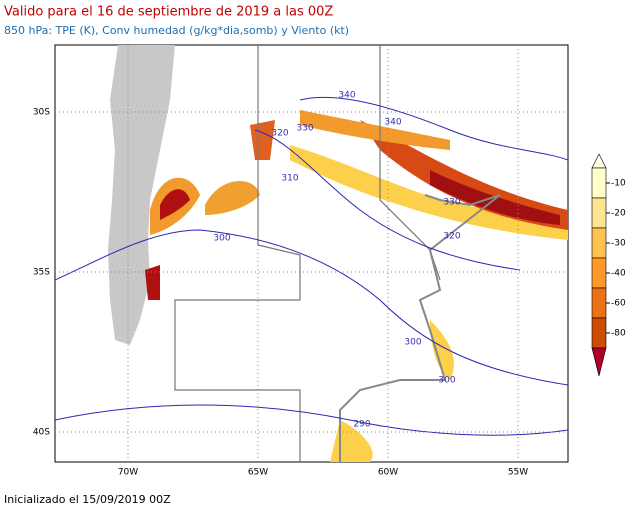  Describe the element at coordinates (518, 473) in the screenshot. I see `lon-label: 55W` at that location.